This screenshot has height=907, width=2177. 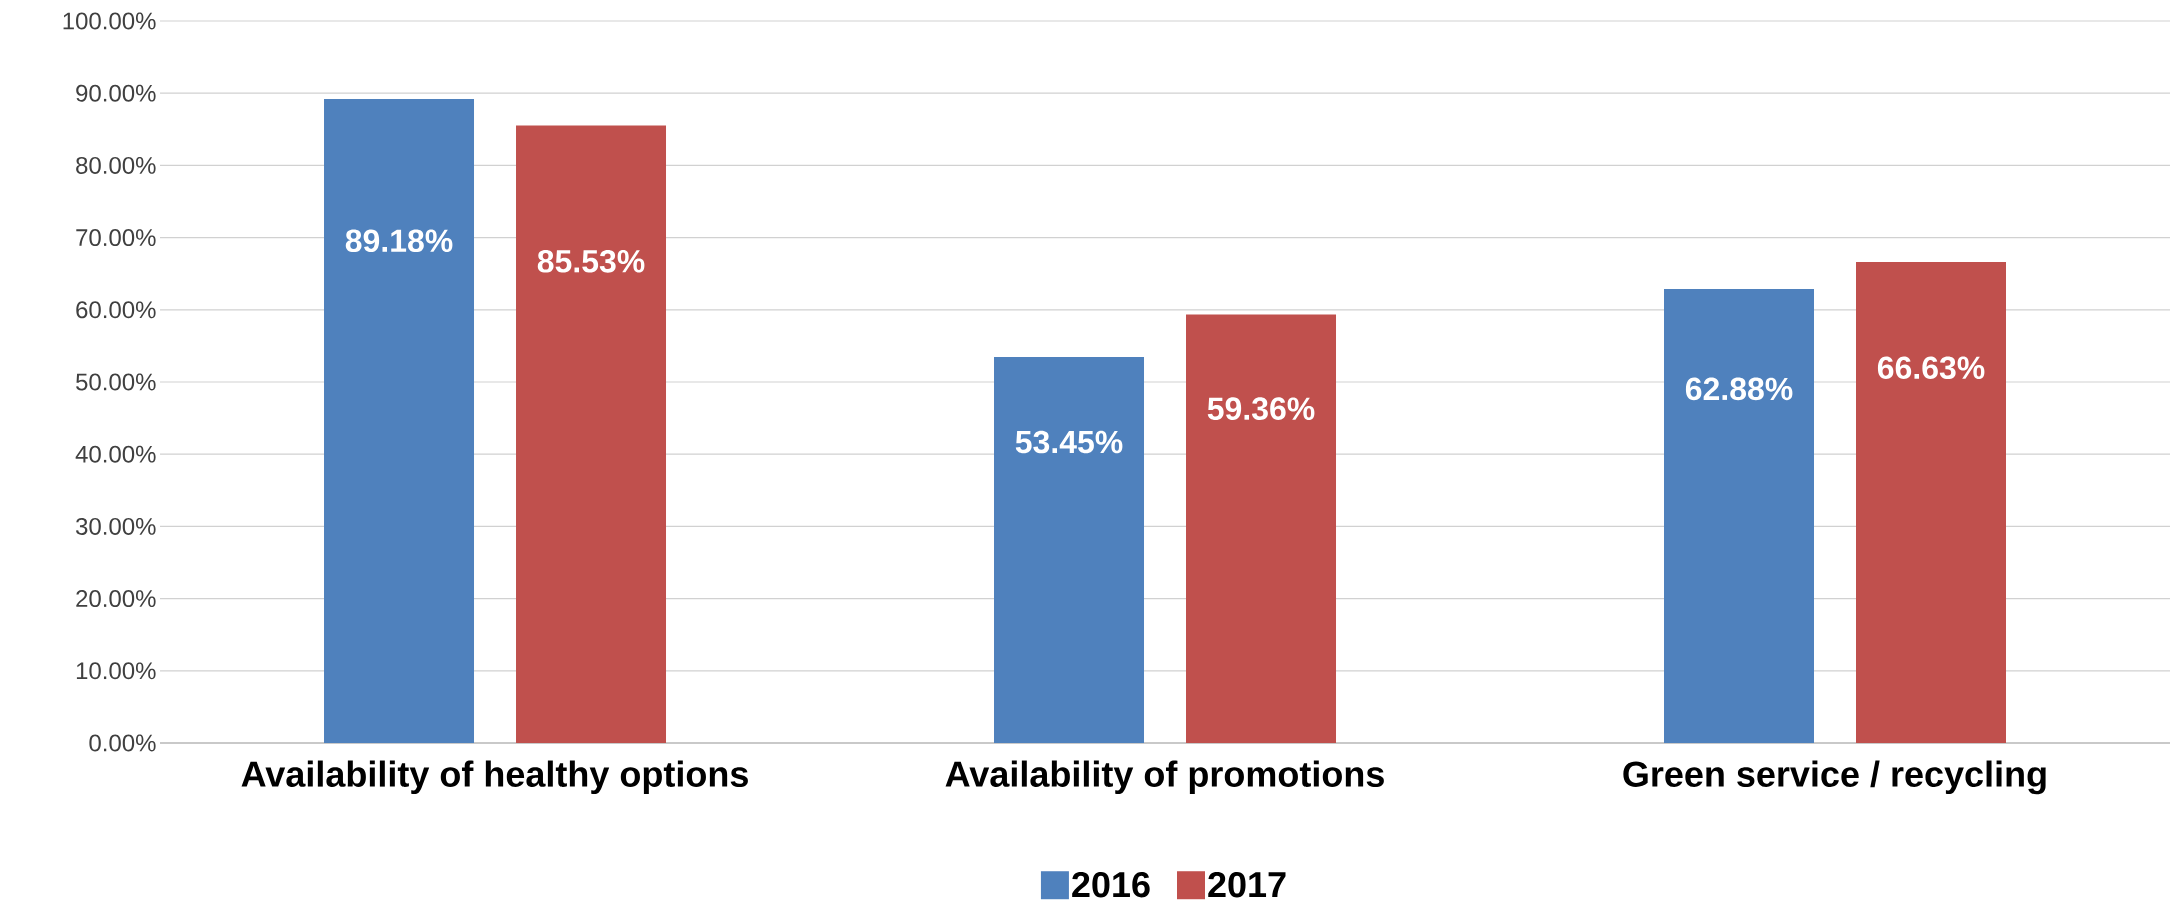 I want to click on data-label: 59.36%, so click(x=1261, y=409).